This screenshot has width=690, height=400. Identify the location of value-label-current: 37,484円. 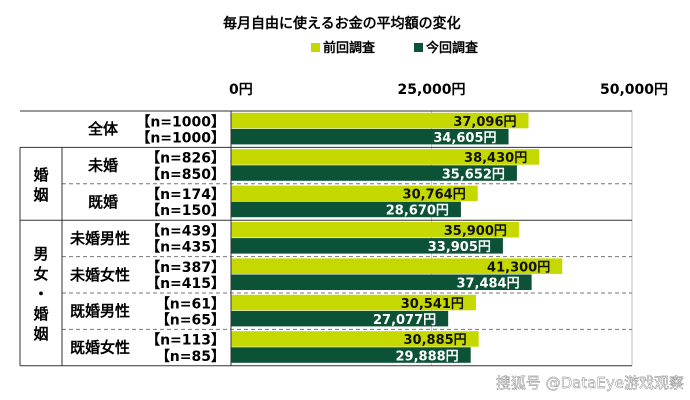
(487, 284).